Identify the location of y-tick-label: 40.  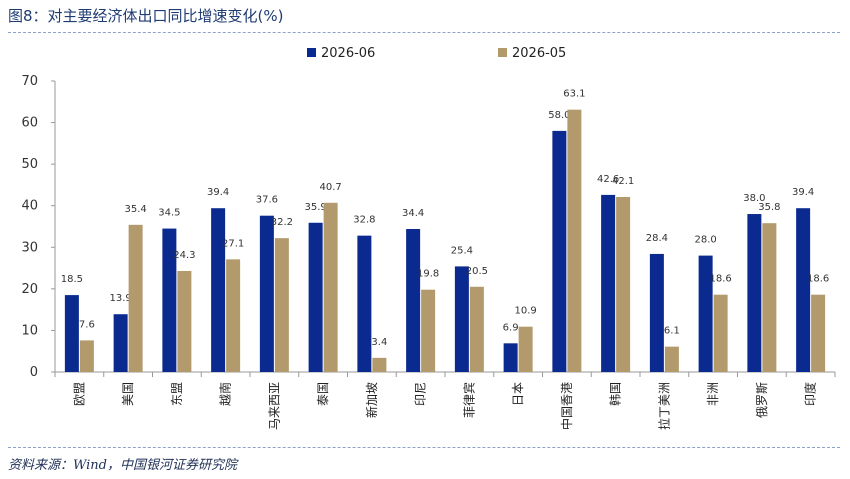
(29, 206).